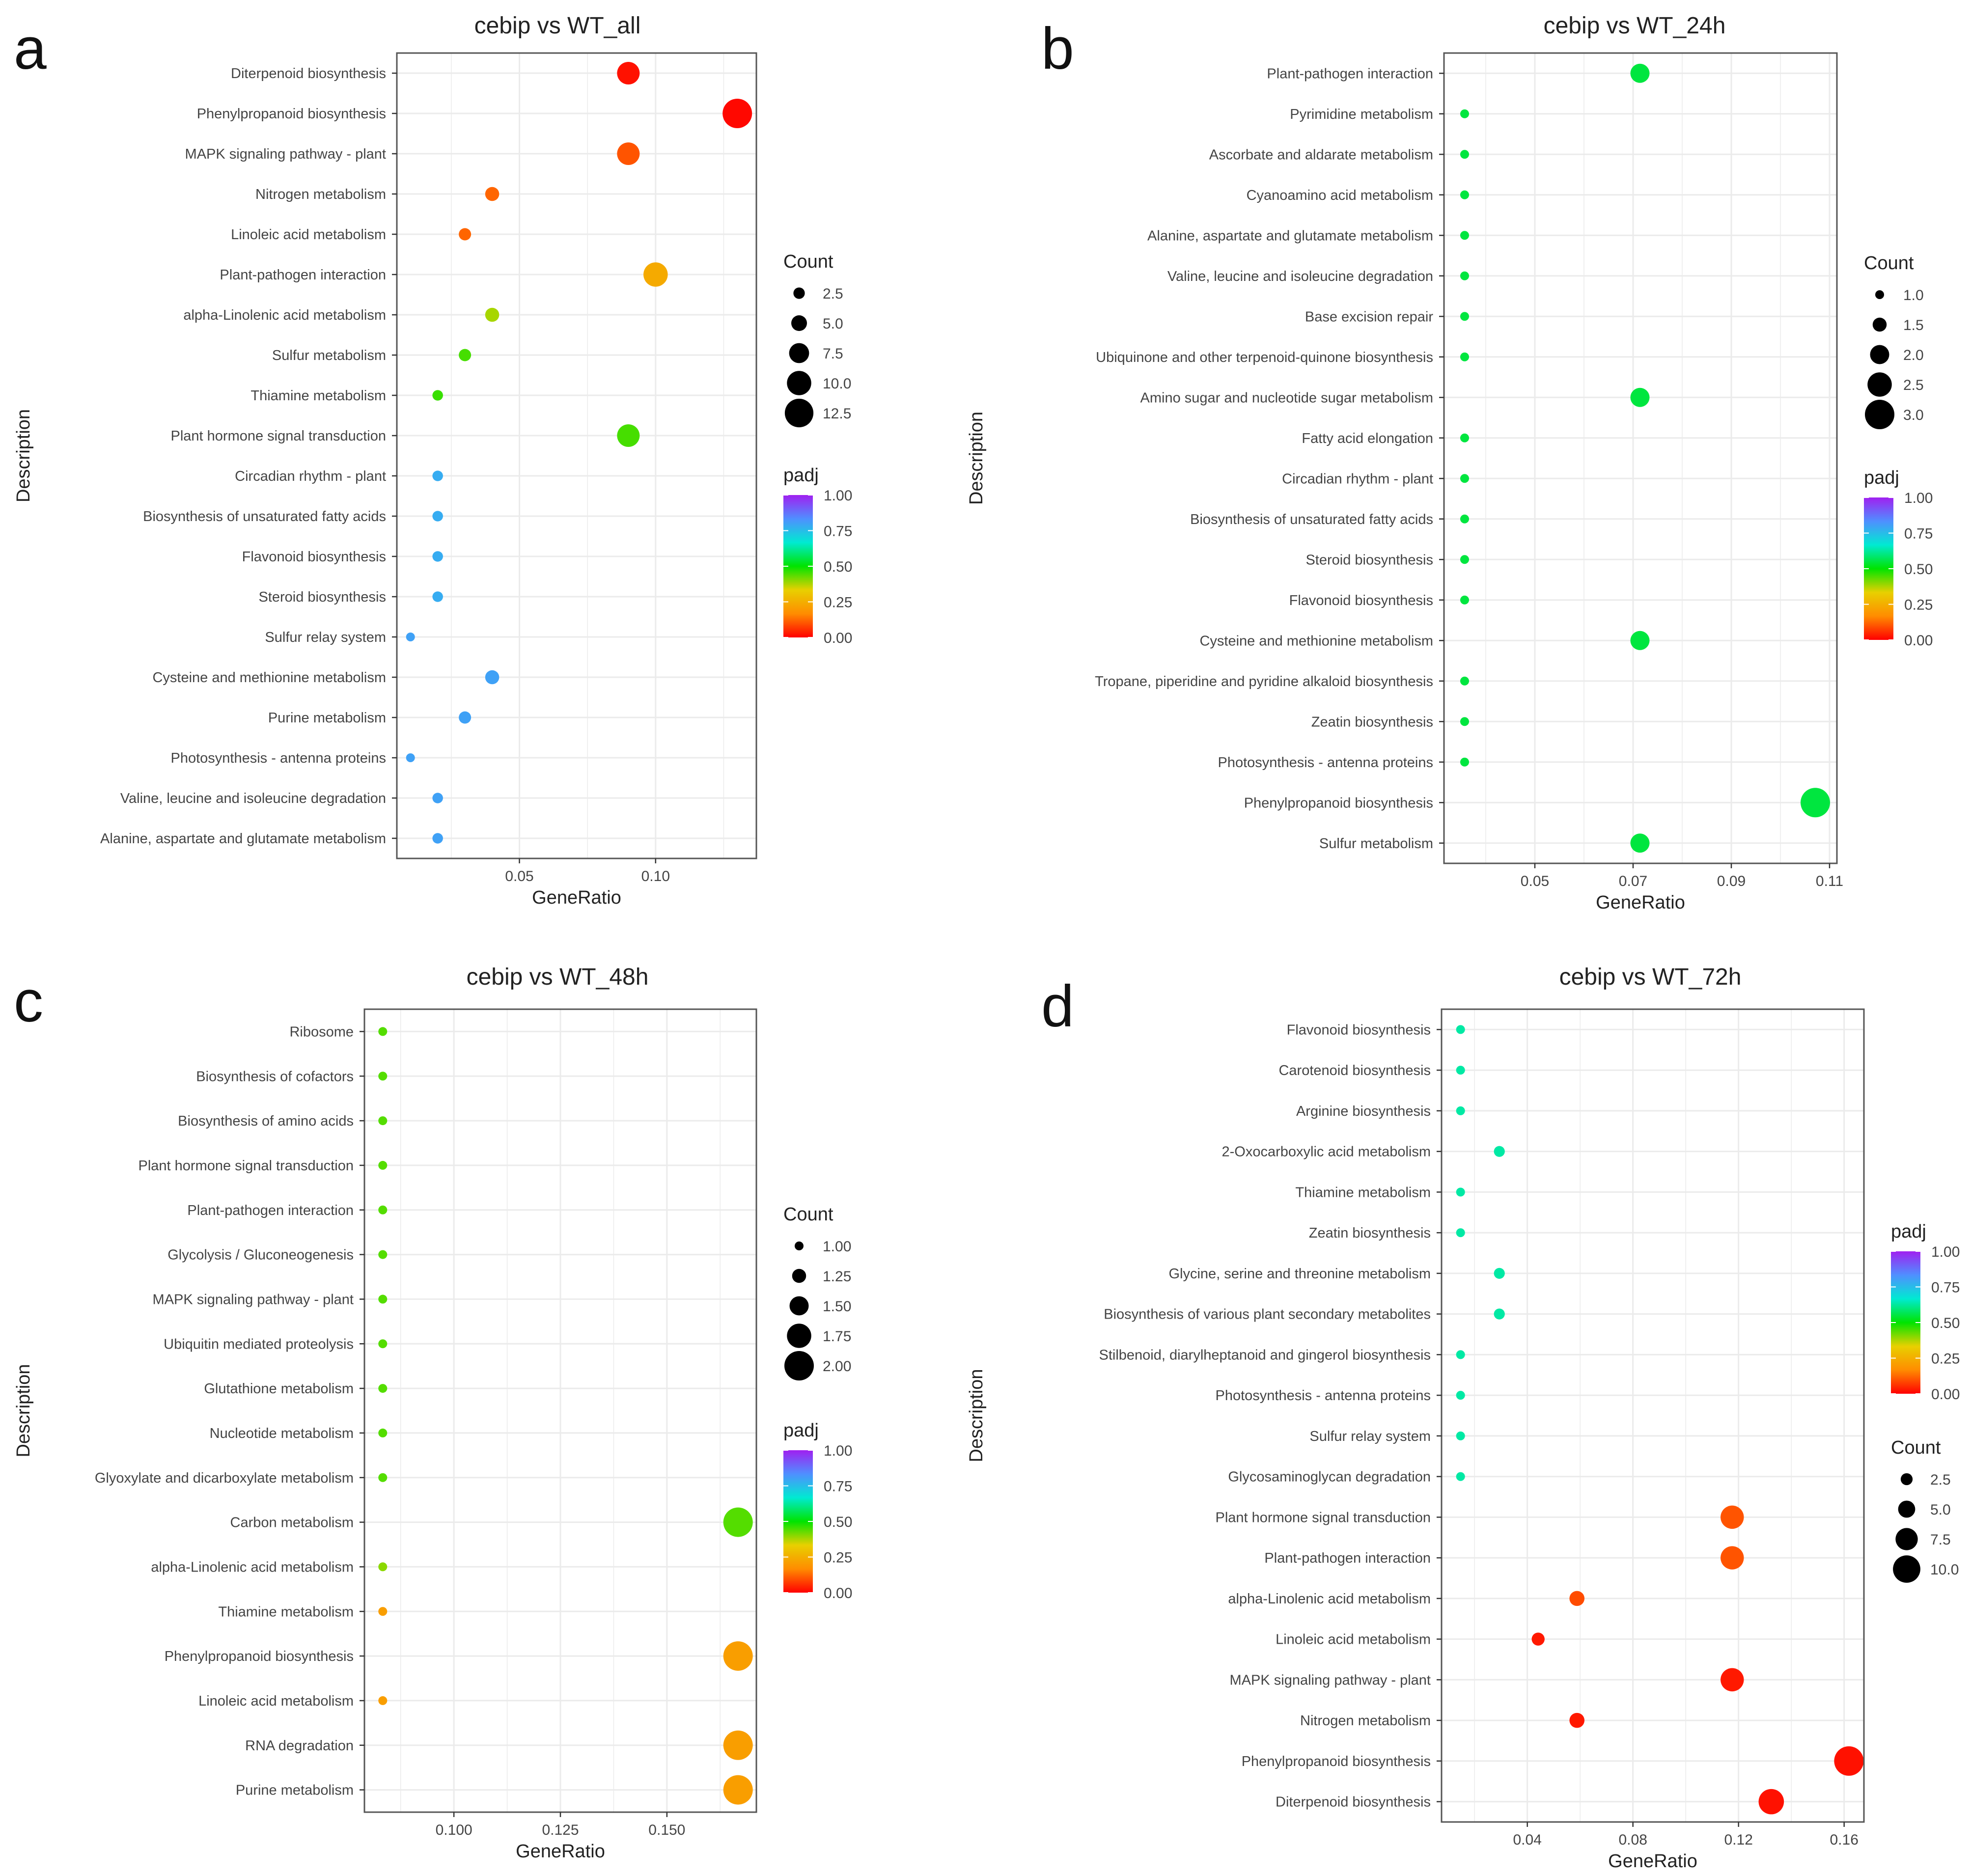 The image size is (1971, 1876). Describe the element at coordinates (1894, 341) in the screenshot. I see `count-legend: Count 1.0 1.5 2.0 2.5 3.0` at that location.